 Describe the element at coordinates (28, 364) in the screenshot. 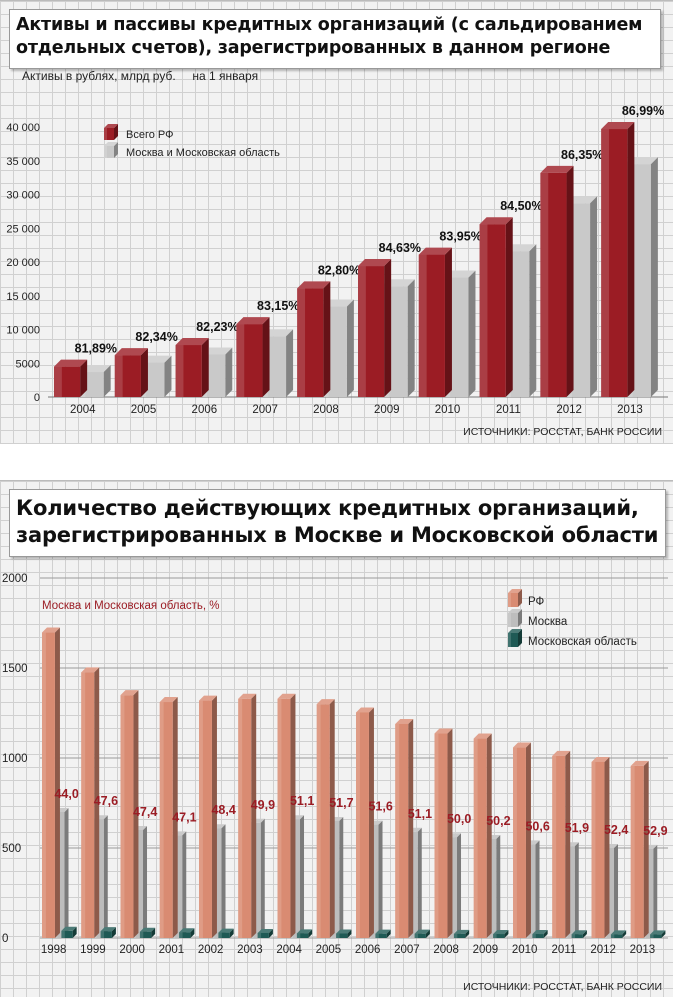

I see `y-tick-label: 5000` at that location.